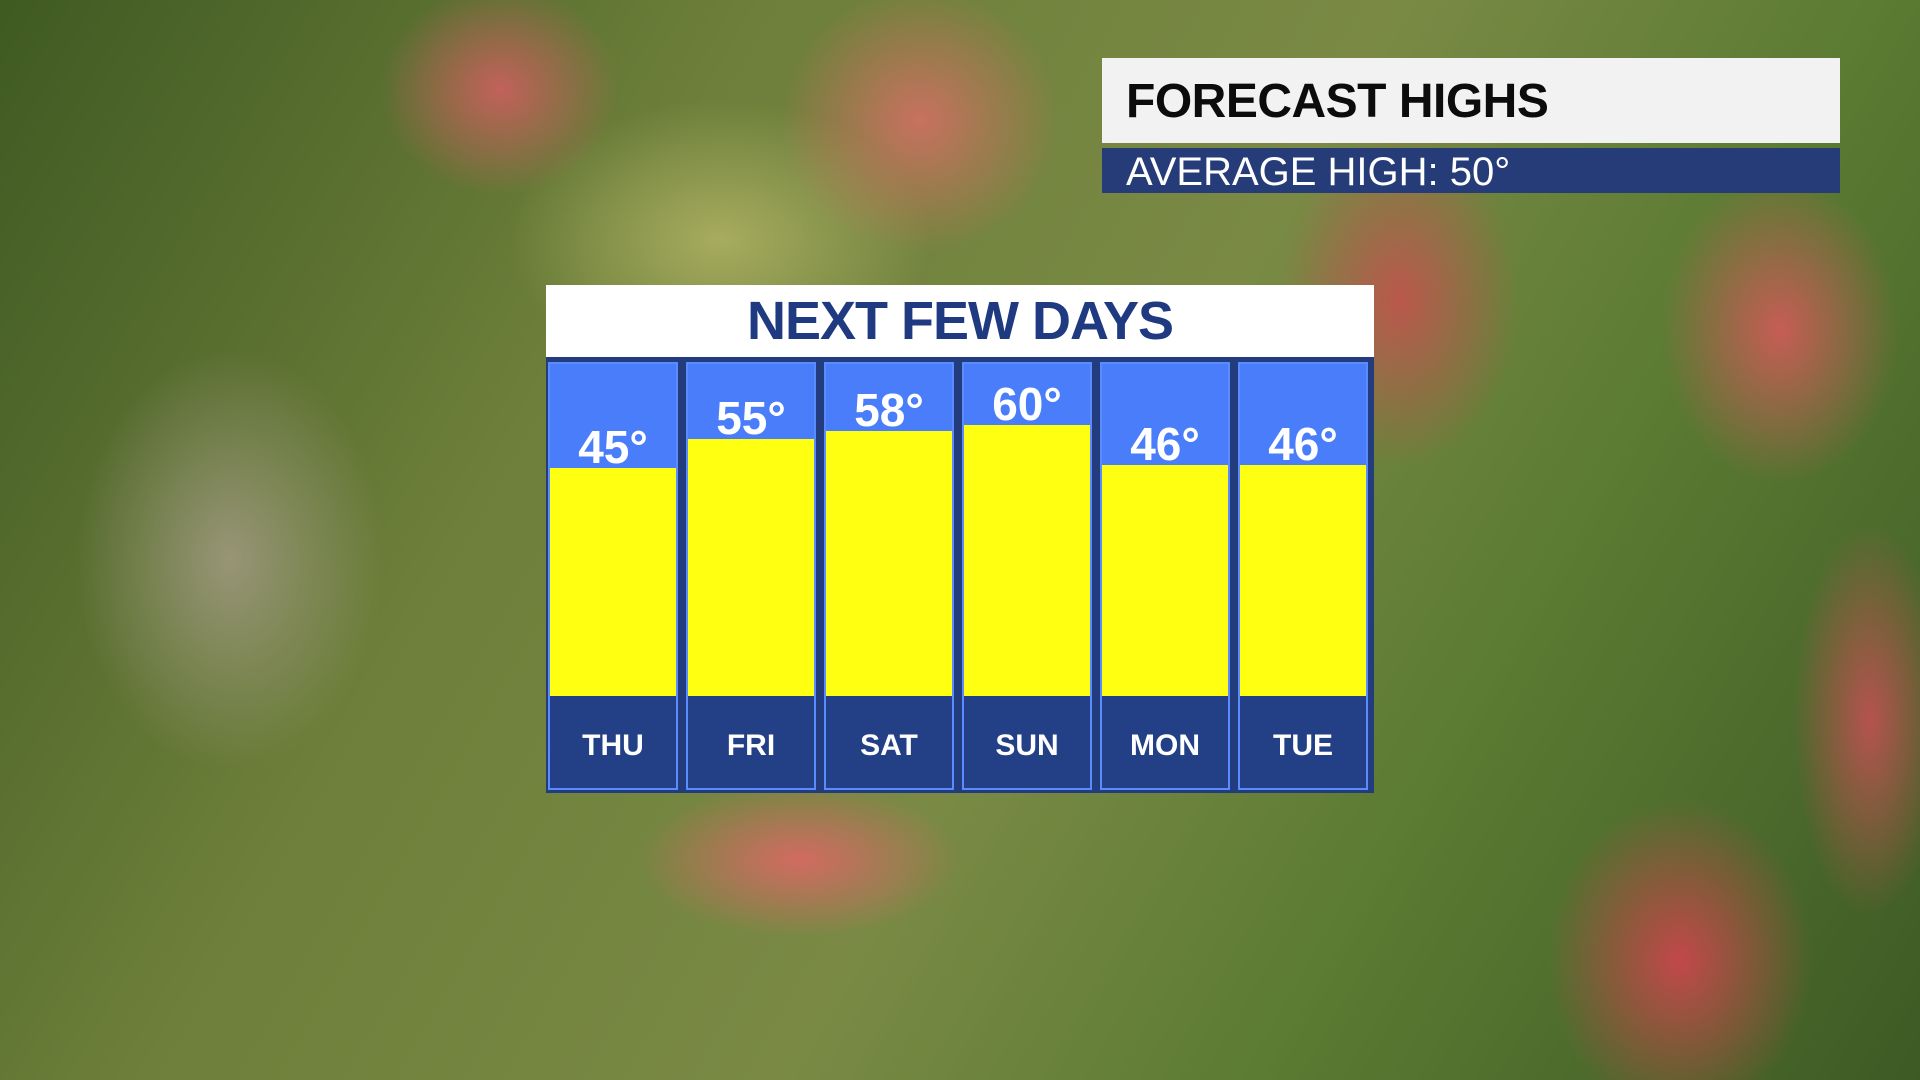 The height and width of the screenshot is (1080, 1920). Describe the element at coordinates (1303, 742) in the screenshot. I see `day-label: TUE` at that location.